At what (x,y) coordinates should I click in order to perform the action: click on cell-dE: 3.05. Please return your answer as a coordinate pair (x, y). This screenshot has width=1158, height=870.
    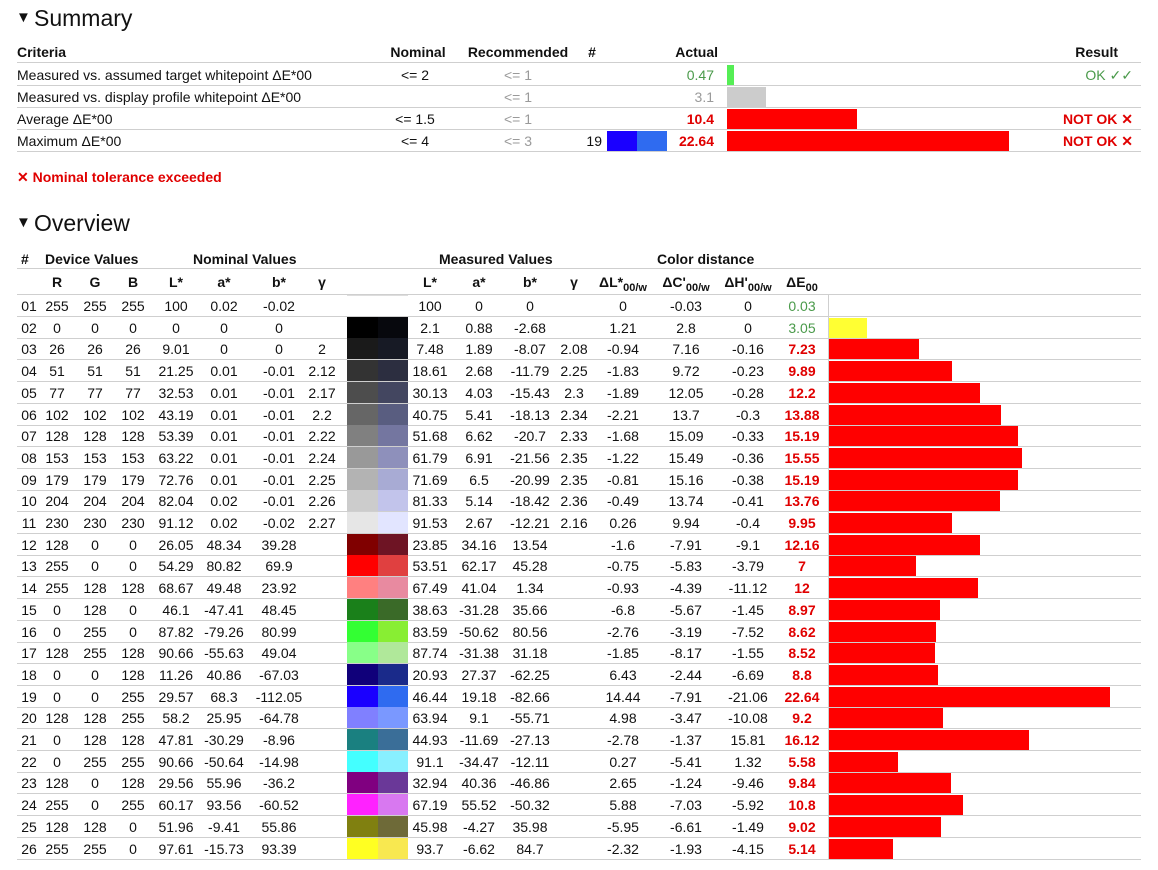
    Looking at the image, I should click on (802, 328).